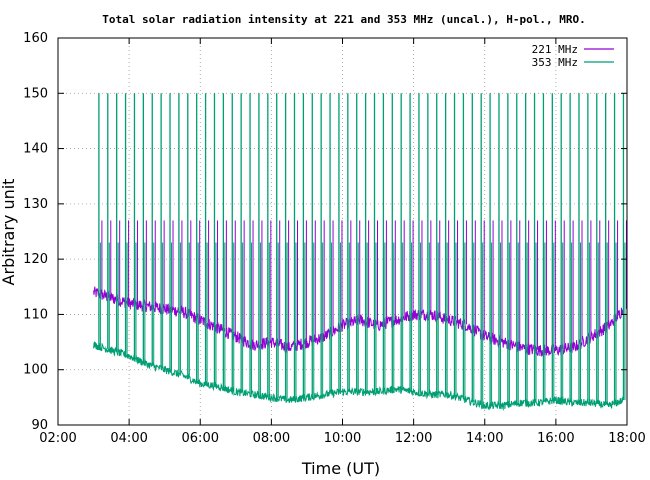  What do you see at coordinates (39, 425) in the screenshot?
I see `y-tick-label: 90` at bounding box center [39, 425].